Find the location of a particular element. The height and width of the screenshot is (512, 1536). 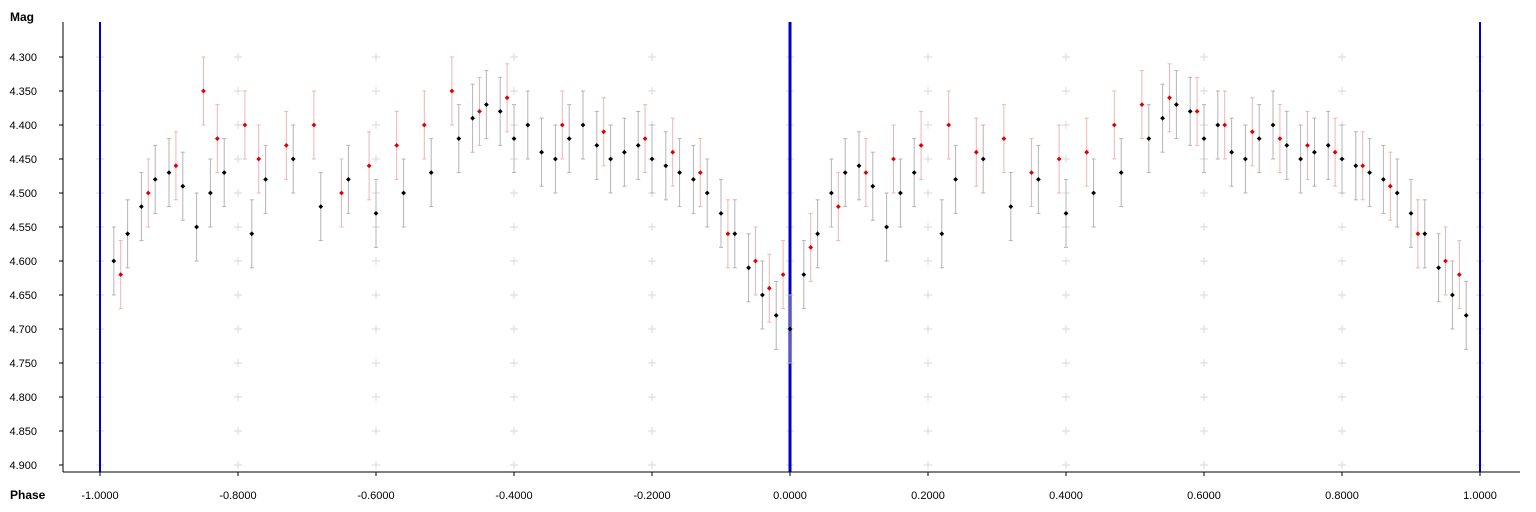

x-tick-label: 0.0000 is located at coordinates (790, 496).